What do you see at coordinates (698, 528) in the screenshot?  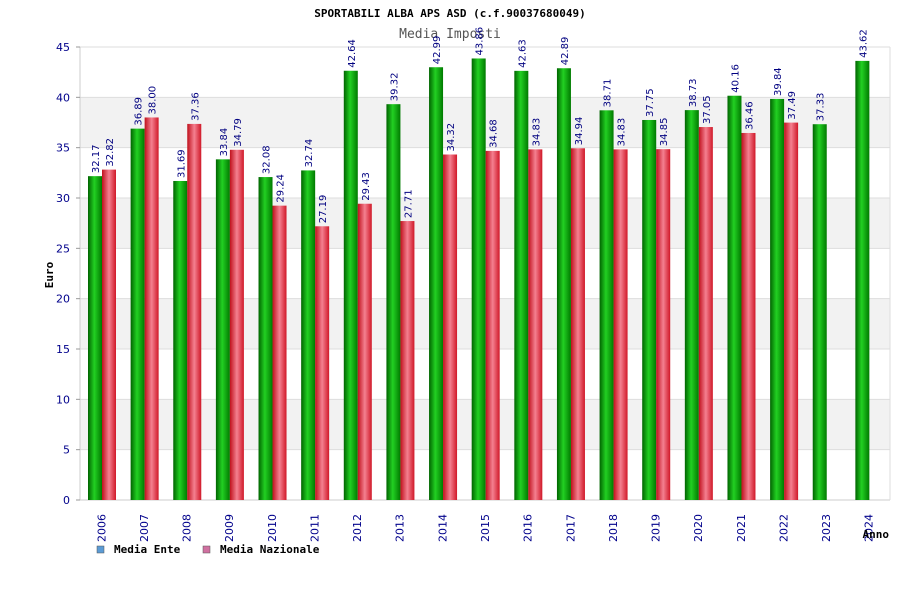 I see `x-tick-label: 2020` at bounding box center [698, 528].